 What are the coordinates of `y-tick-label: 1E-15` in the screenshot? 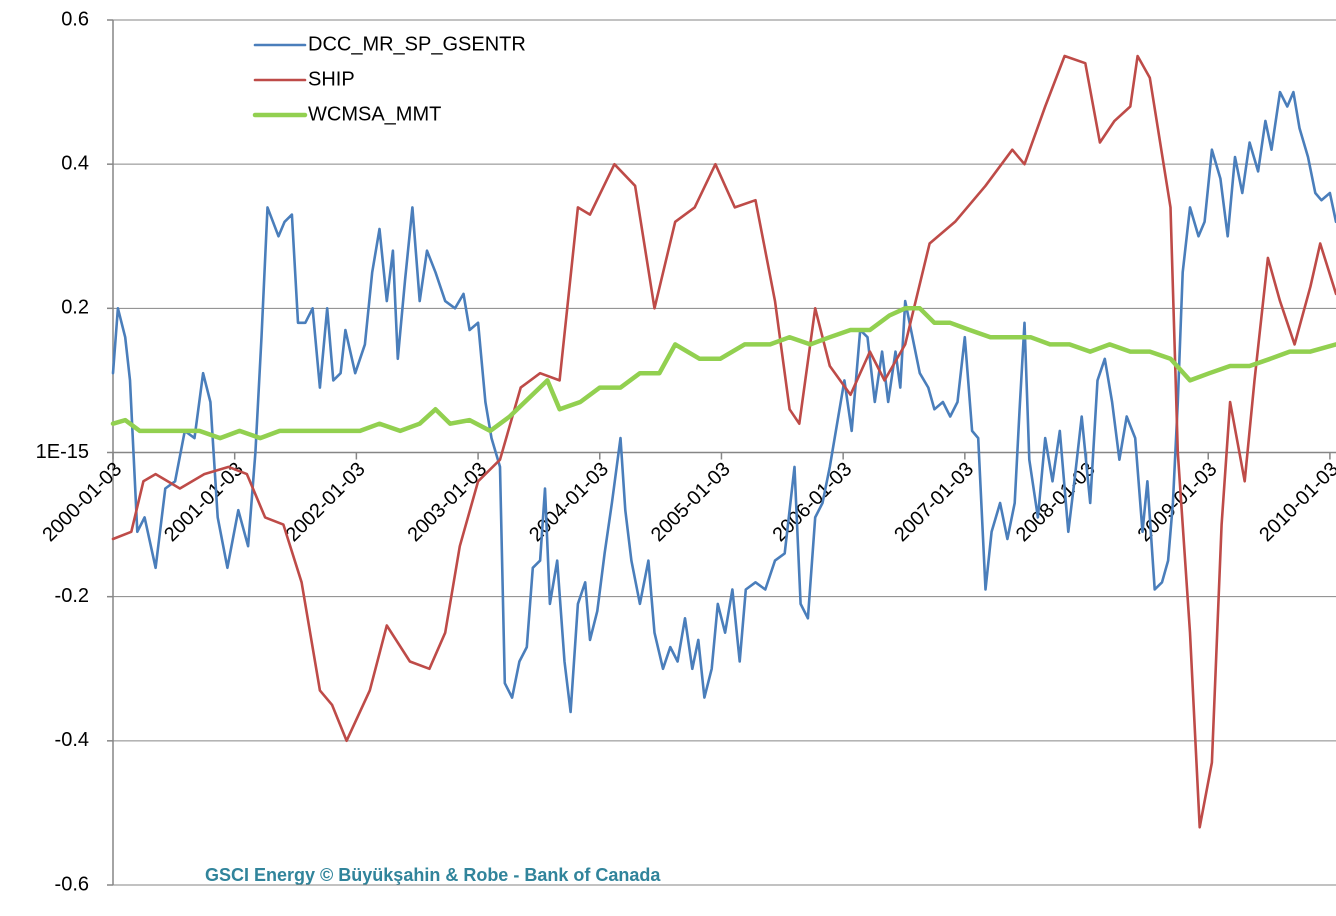 It's located at (62, 452).